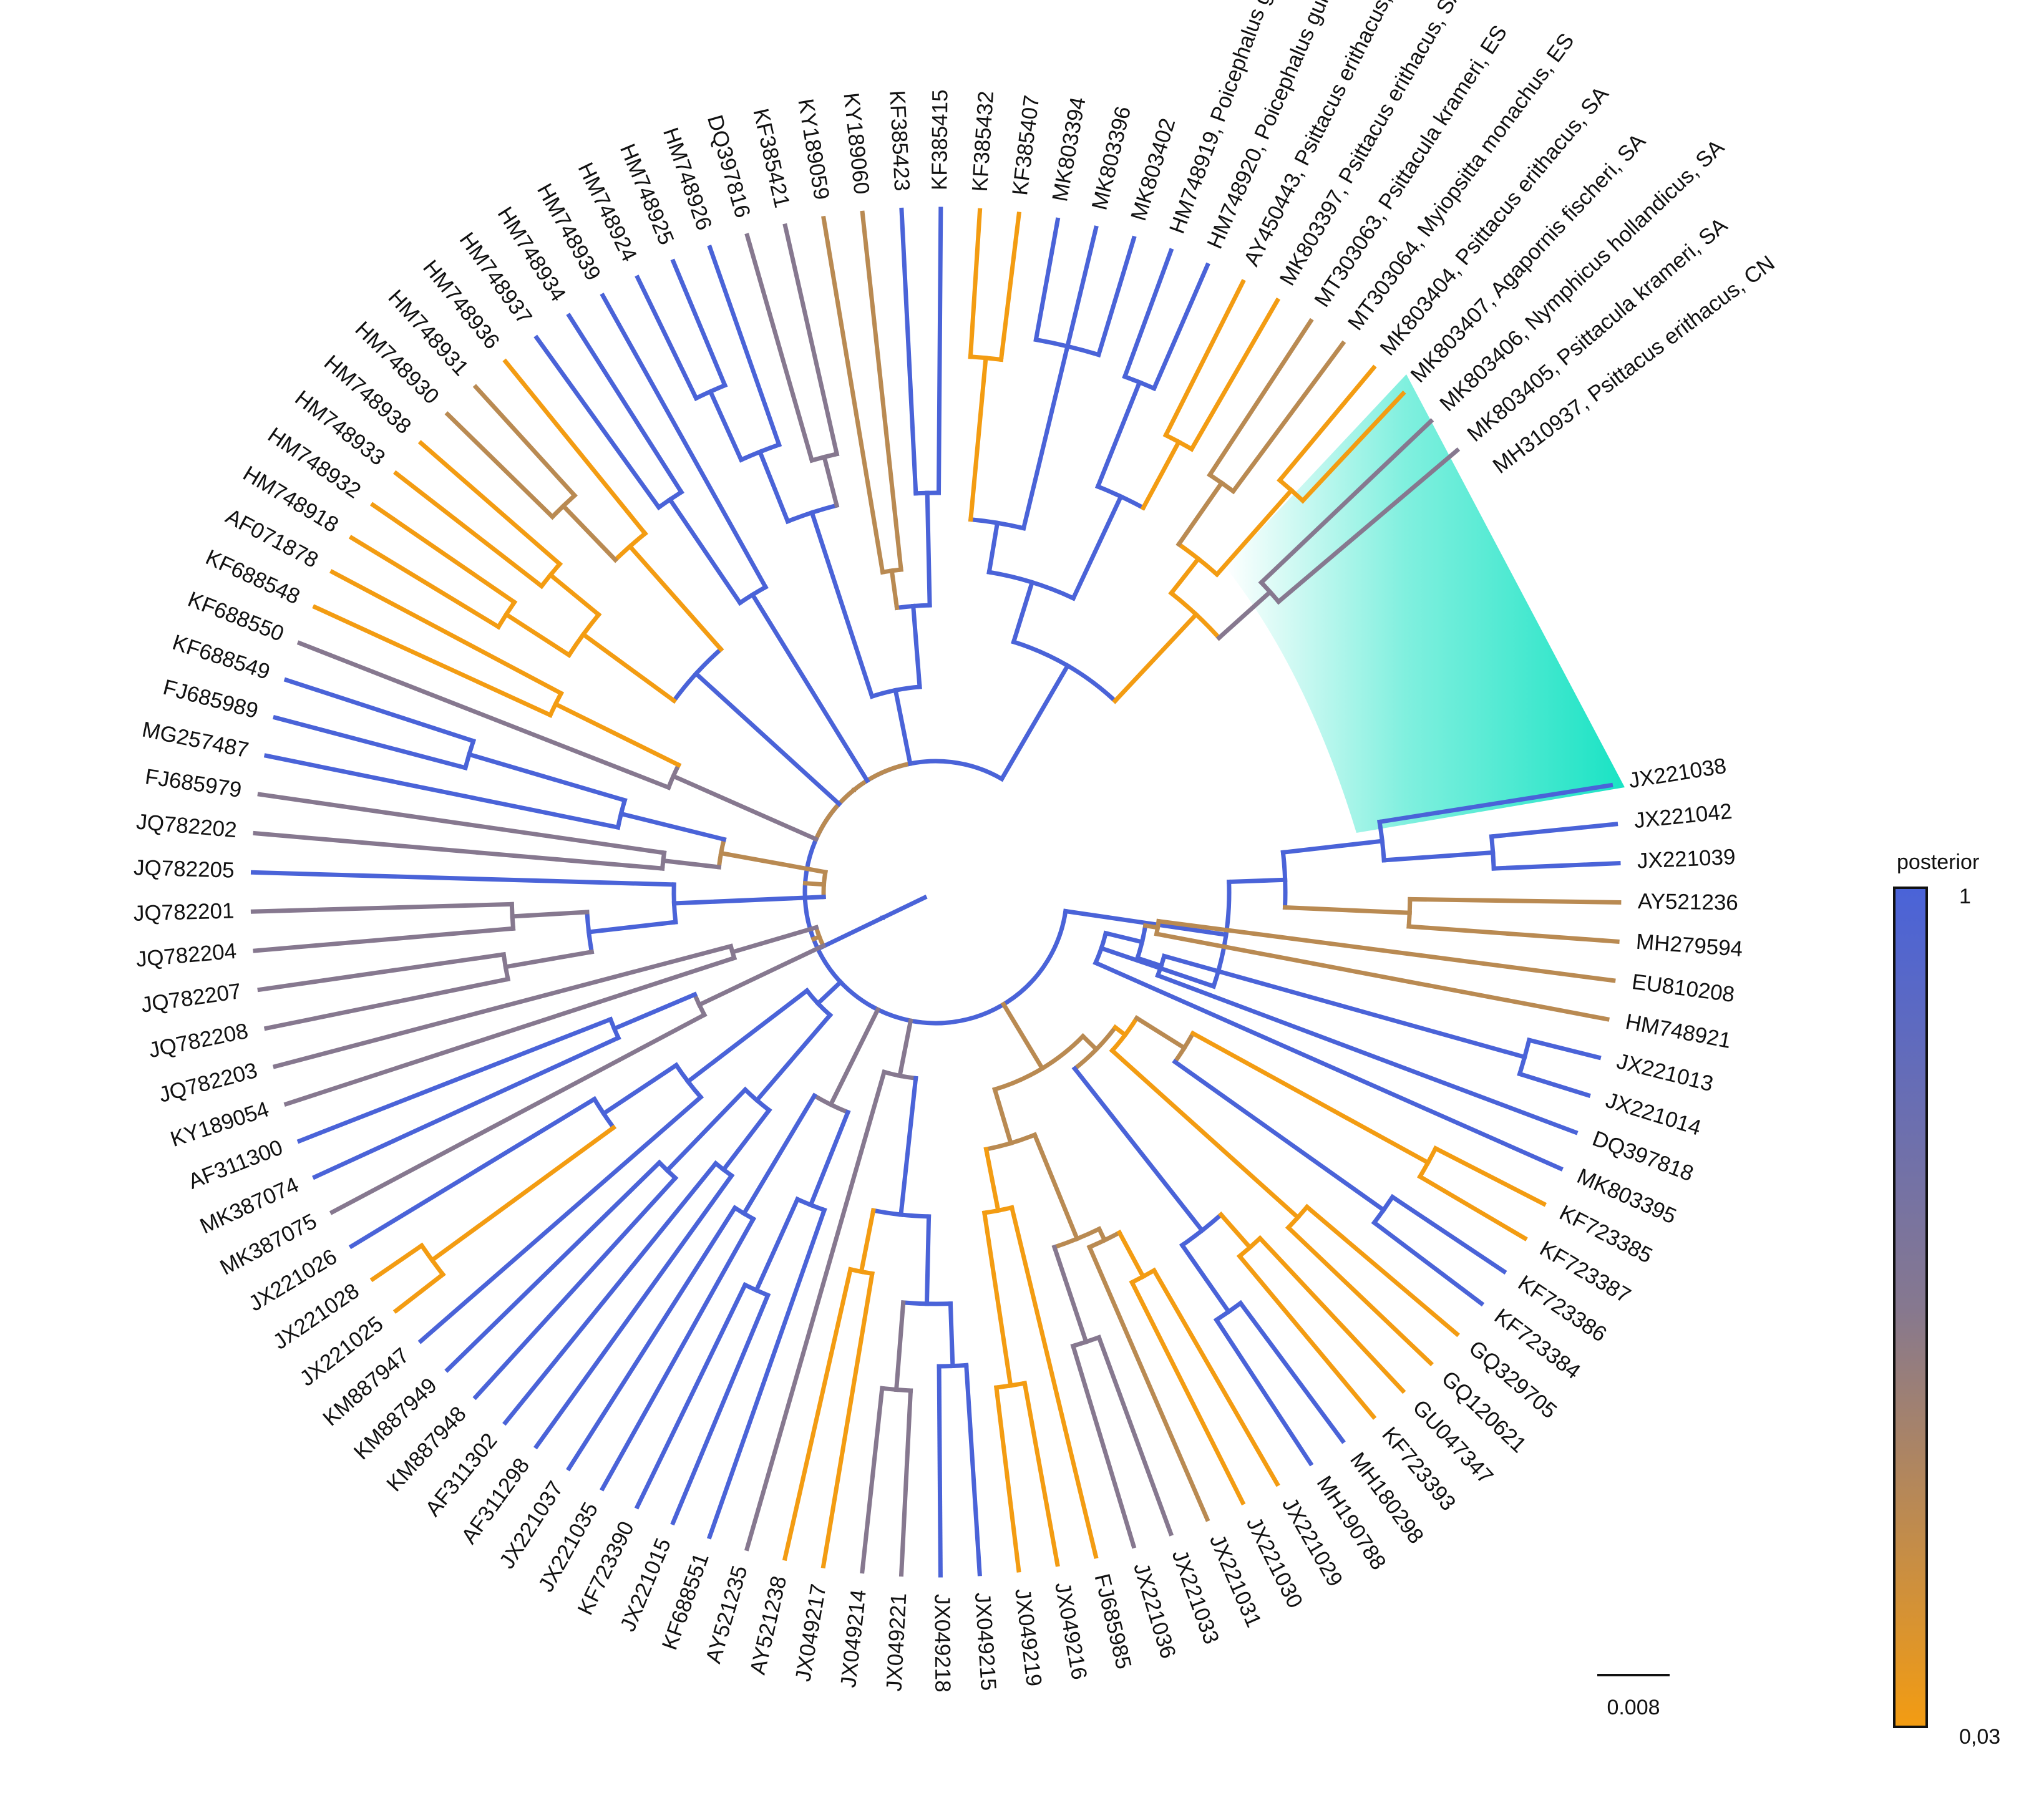  What do you see at coordinates (729, 166) in the screenshot?
I see `tip-label: DQ397816` at bounding box center [729, 166].